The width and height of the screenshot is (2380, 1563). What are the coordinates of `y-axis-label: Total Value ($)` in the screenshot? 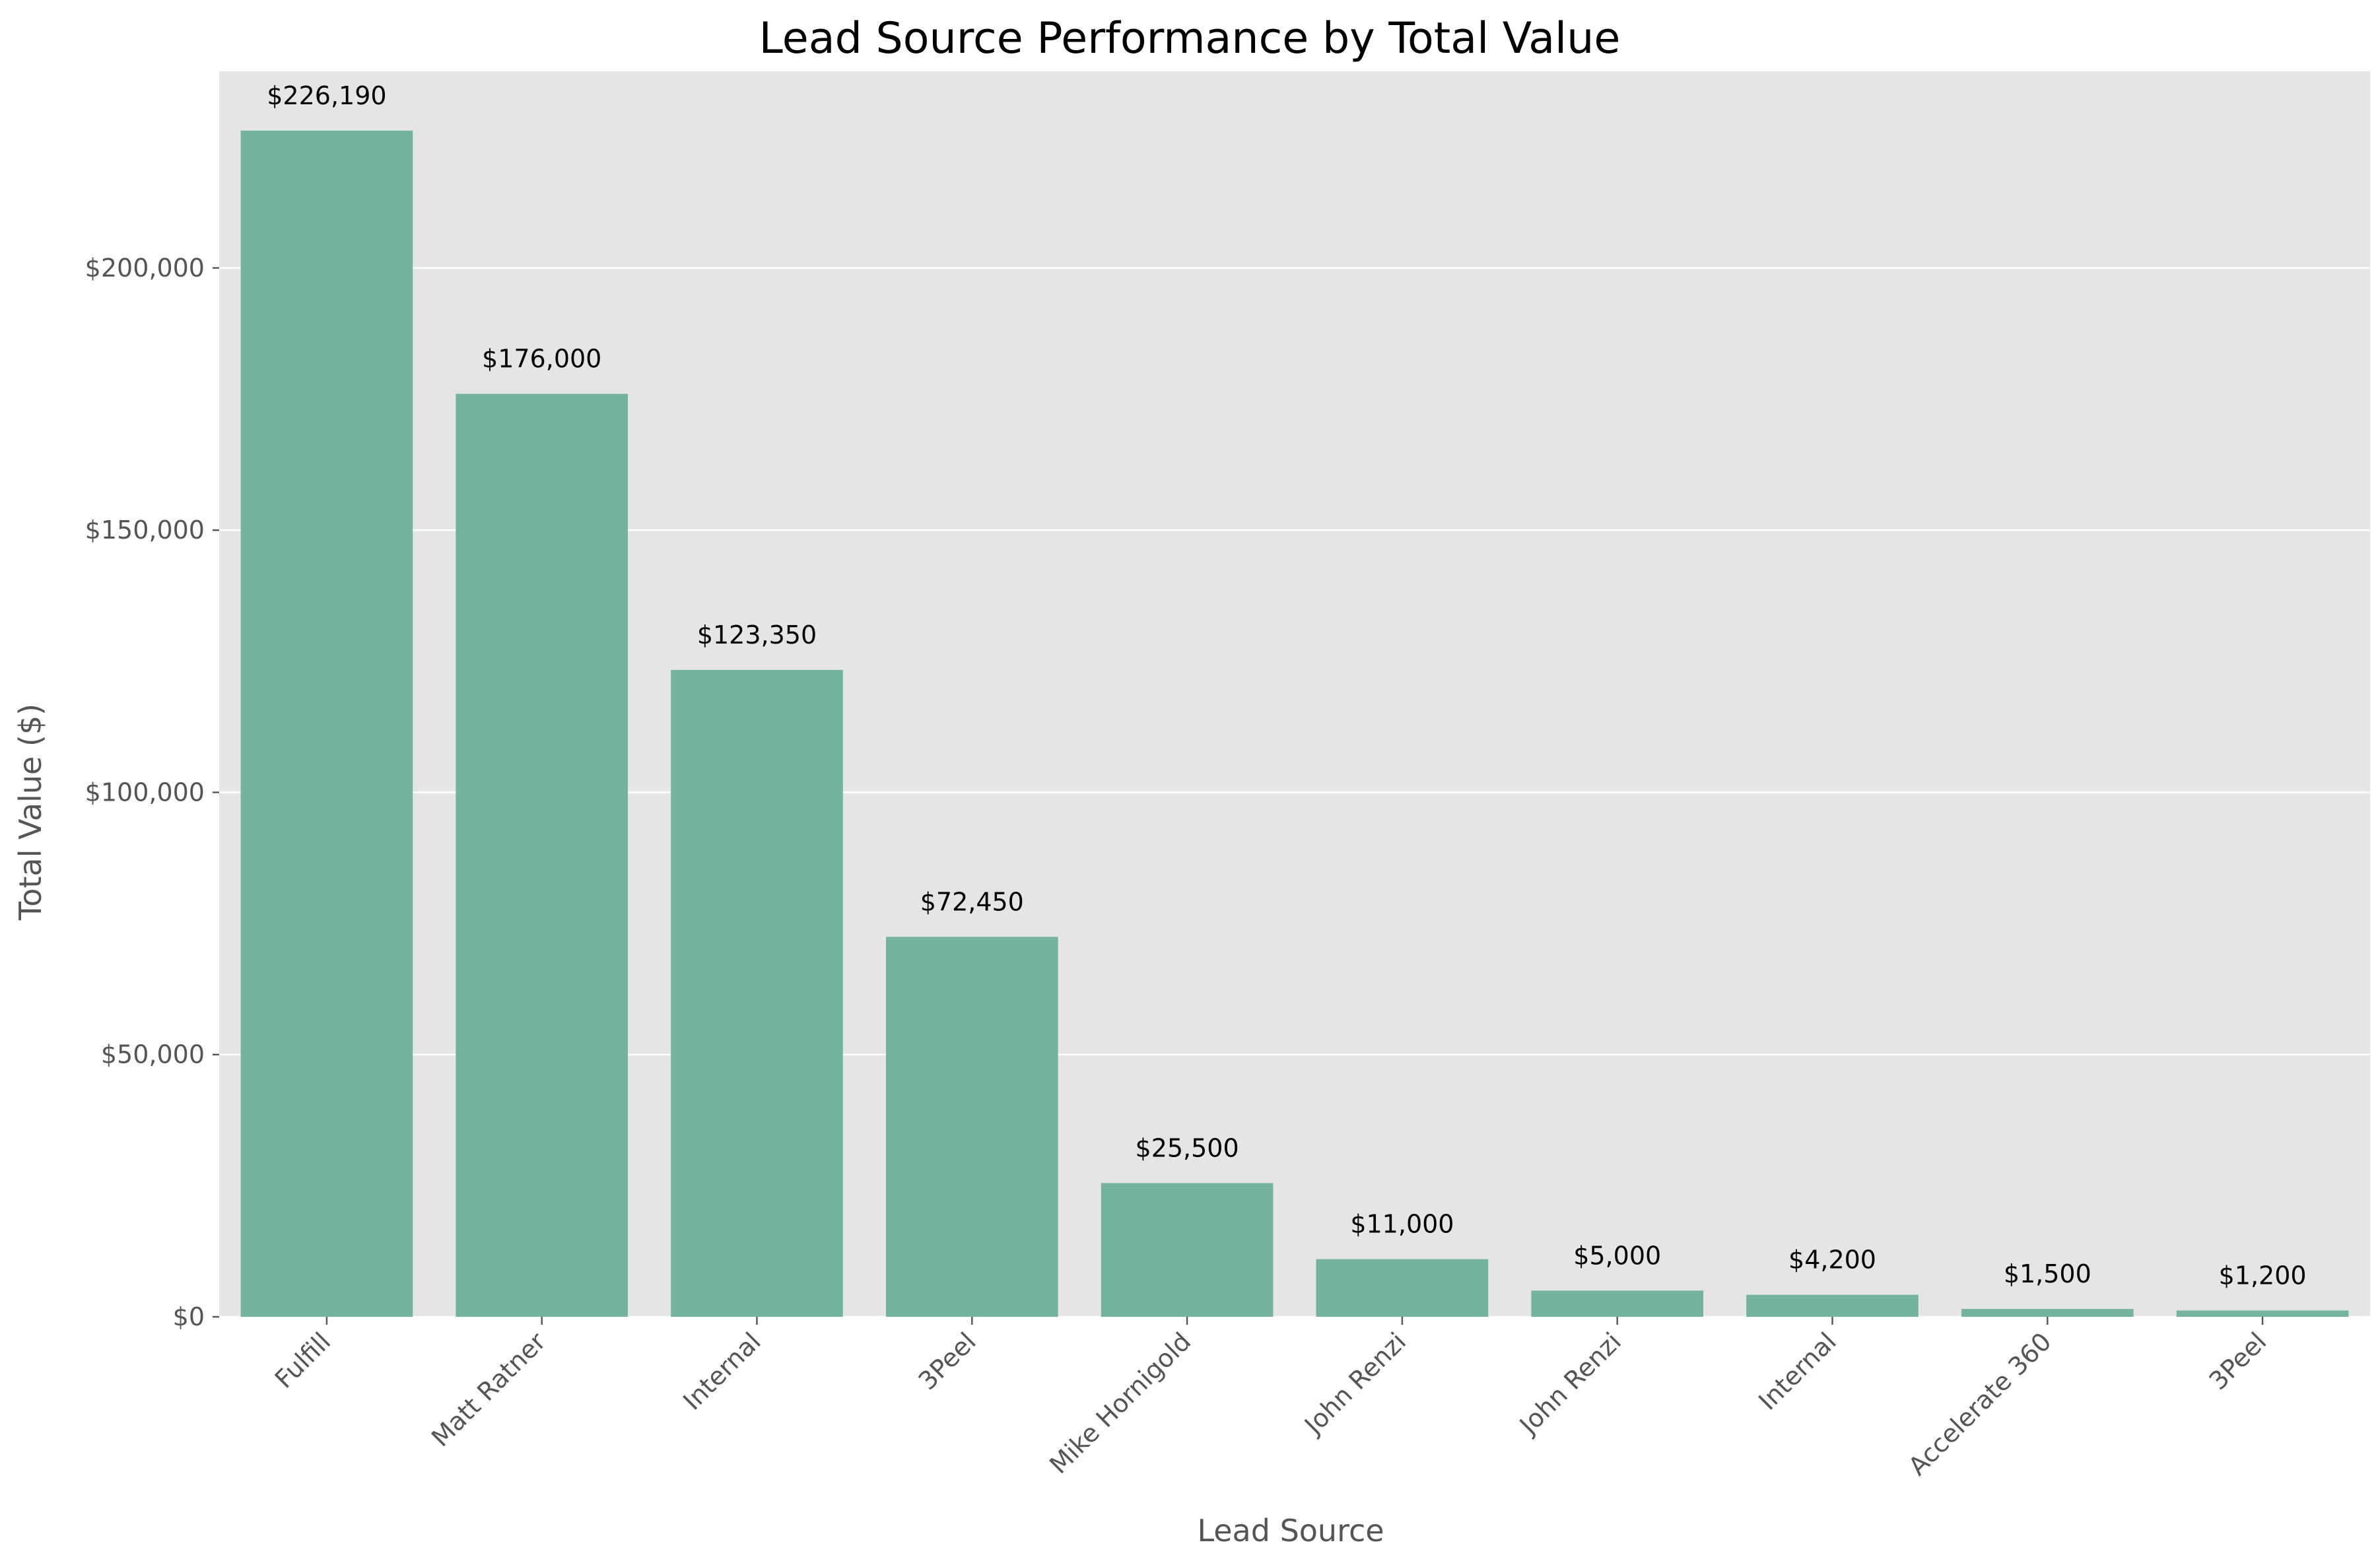 It's located at (30, 812).